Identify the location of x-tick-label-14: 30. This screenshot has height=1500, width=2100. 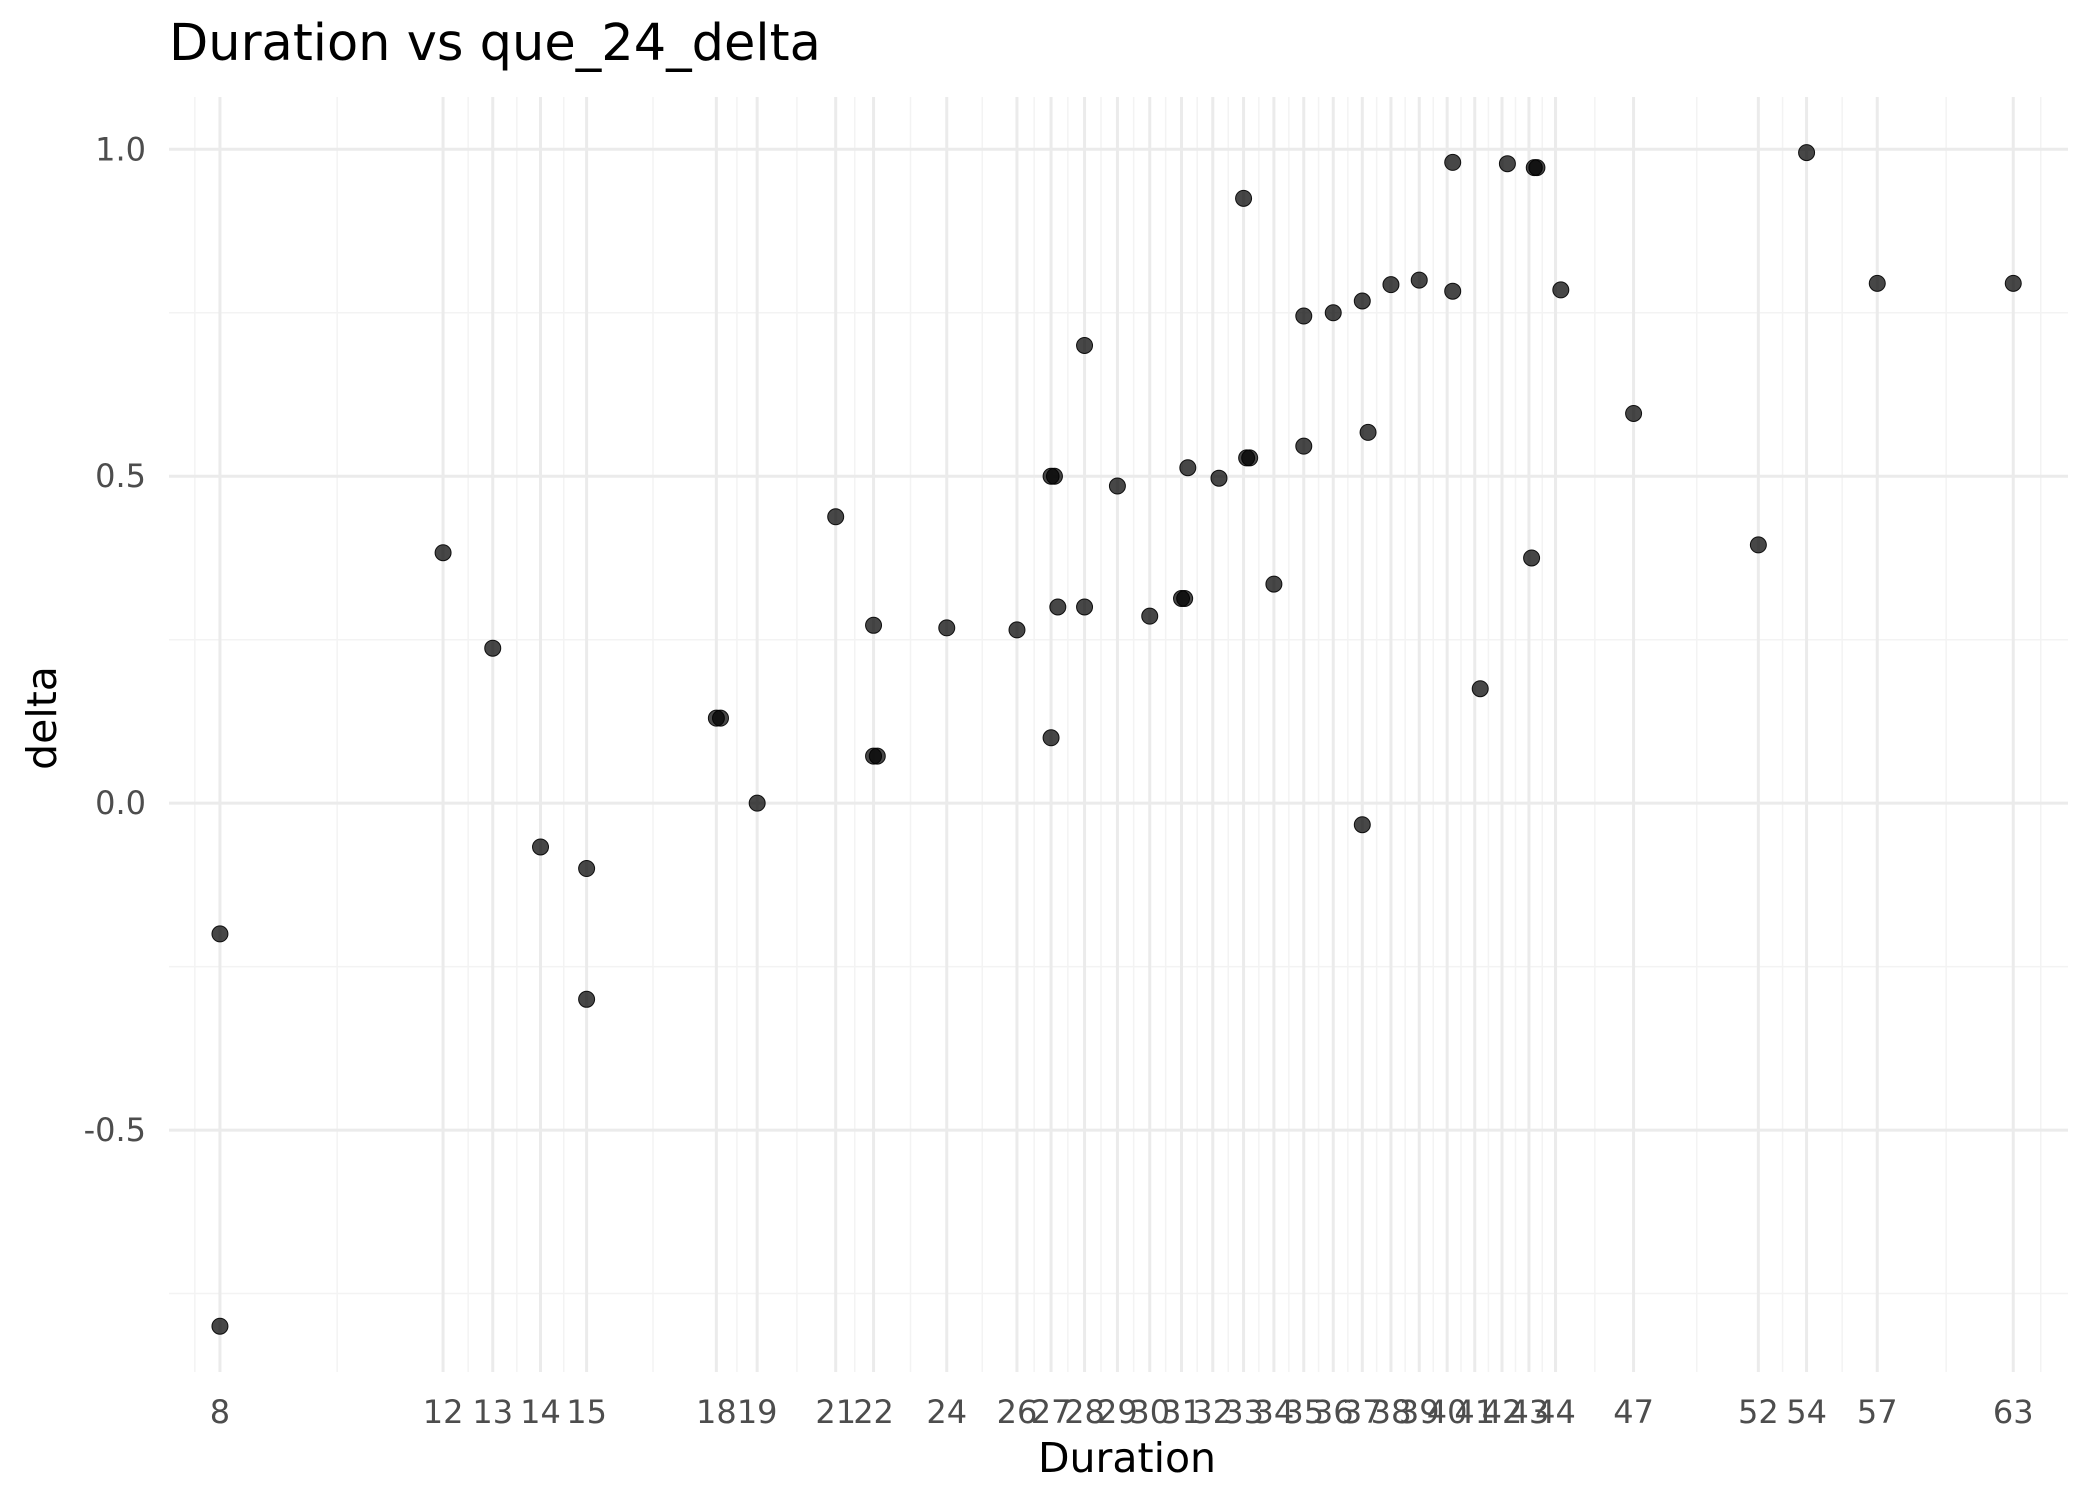
(1149, 1412).